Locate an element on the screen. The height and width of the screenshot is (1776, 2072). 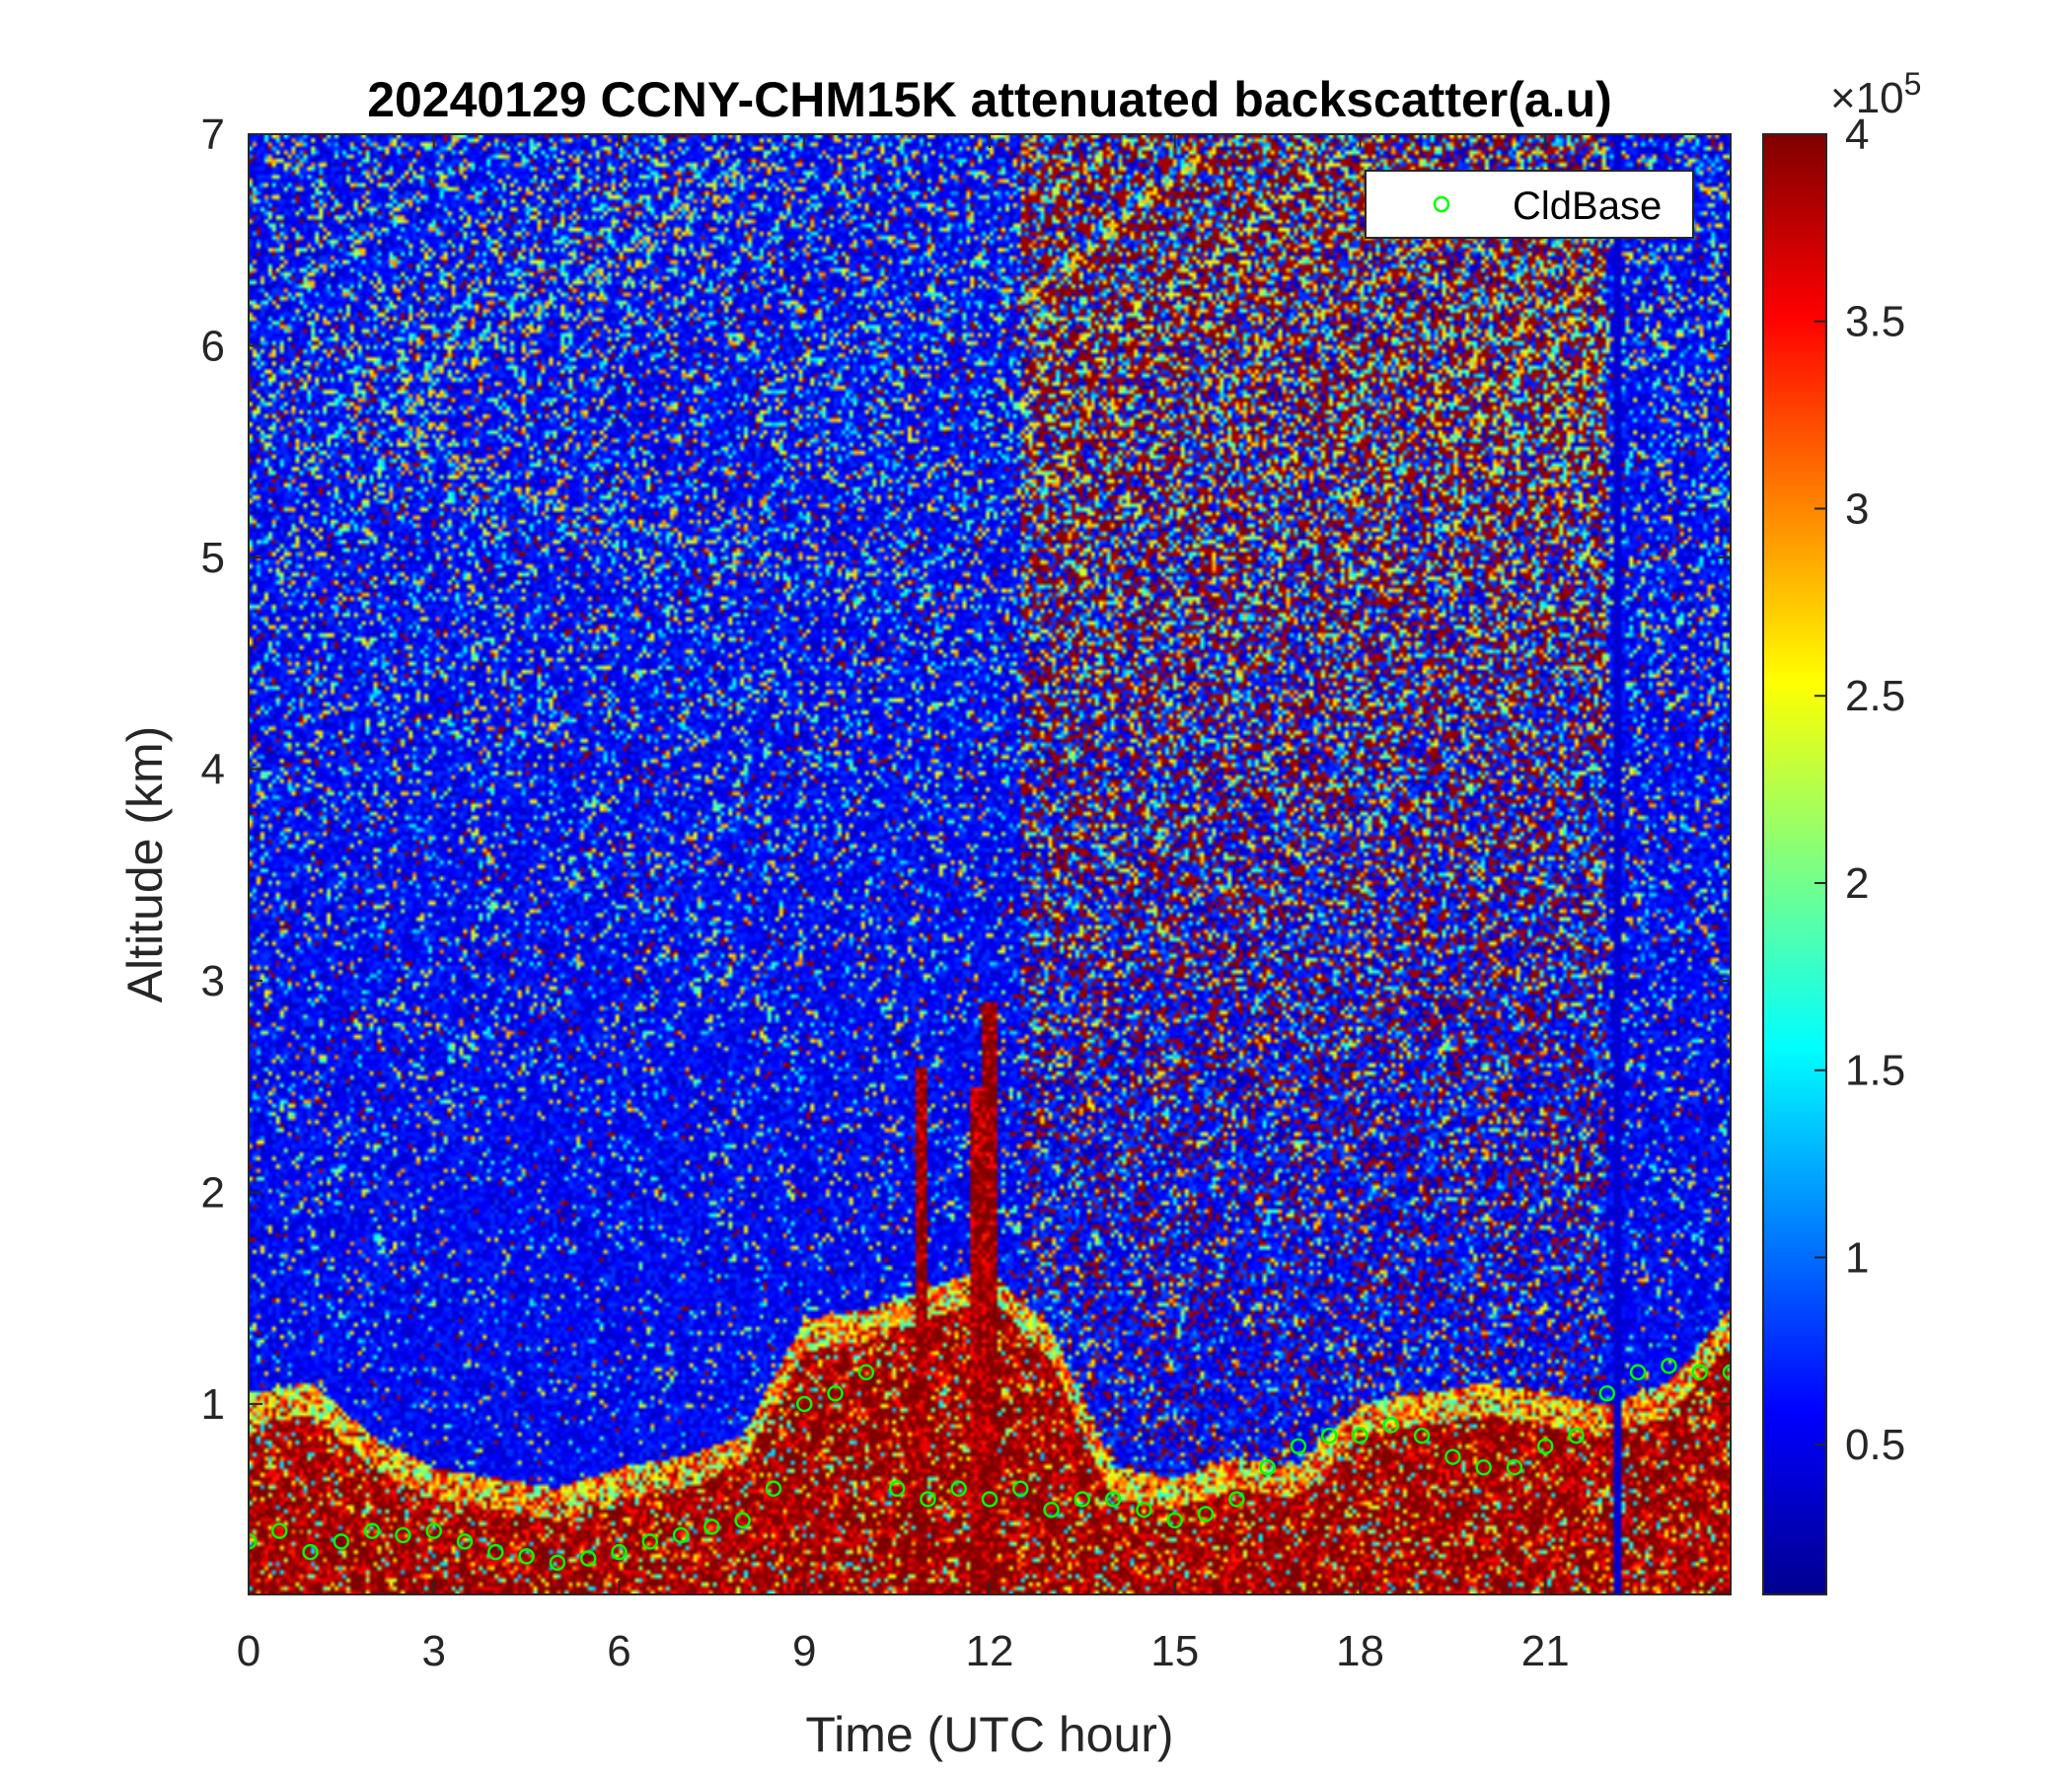
y-tick-label: 6 is located at coordinates (213, 346).